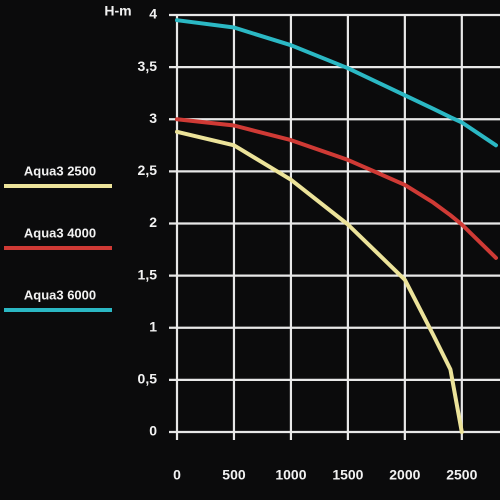 This screenshot has width=500, height=500. What do you see at coordinates (153, 118) in the screenshot?
I see `y-tick-label: 3` at bounding box center [153, 118].